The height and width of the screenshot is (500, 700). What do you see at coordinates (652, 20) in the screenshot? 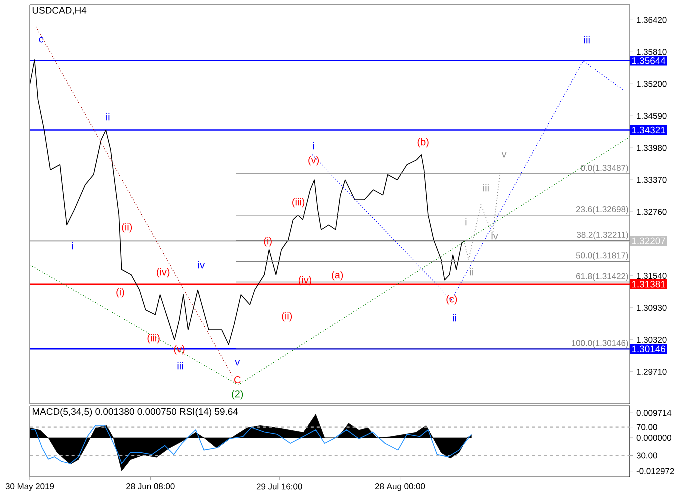
I see `y-tick-label: 1.36420` at bounding box center [652, 20].